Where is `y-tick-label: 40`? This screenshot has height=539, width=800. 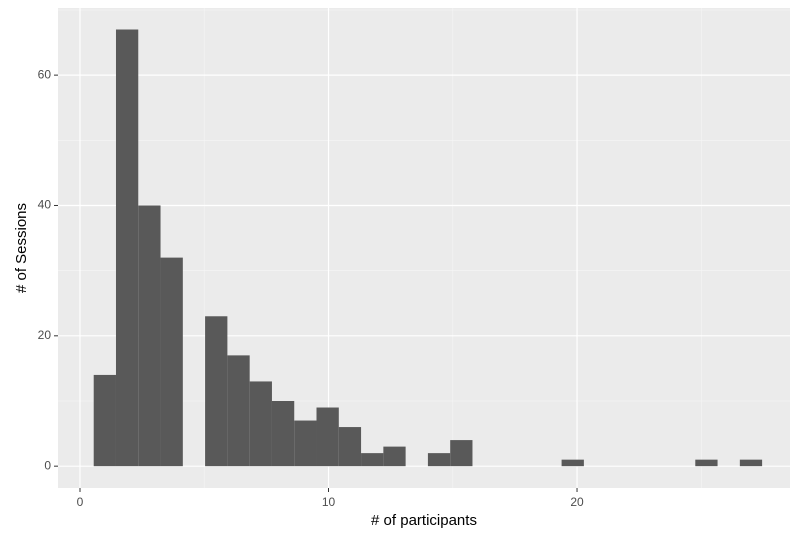 y-tick-label: 40 is located at coordinates (45, 205).